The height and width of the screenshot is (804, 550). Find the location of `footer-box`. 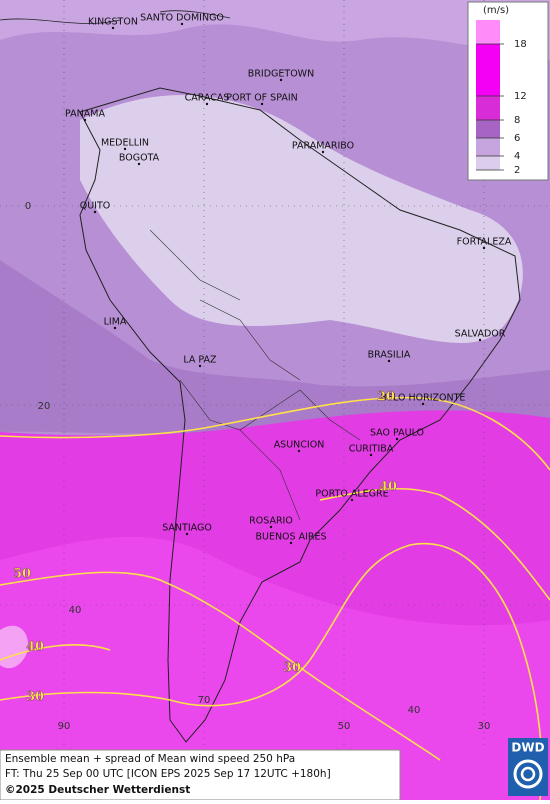

footer-box is located at coordinates (200, 775).